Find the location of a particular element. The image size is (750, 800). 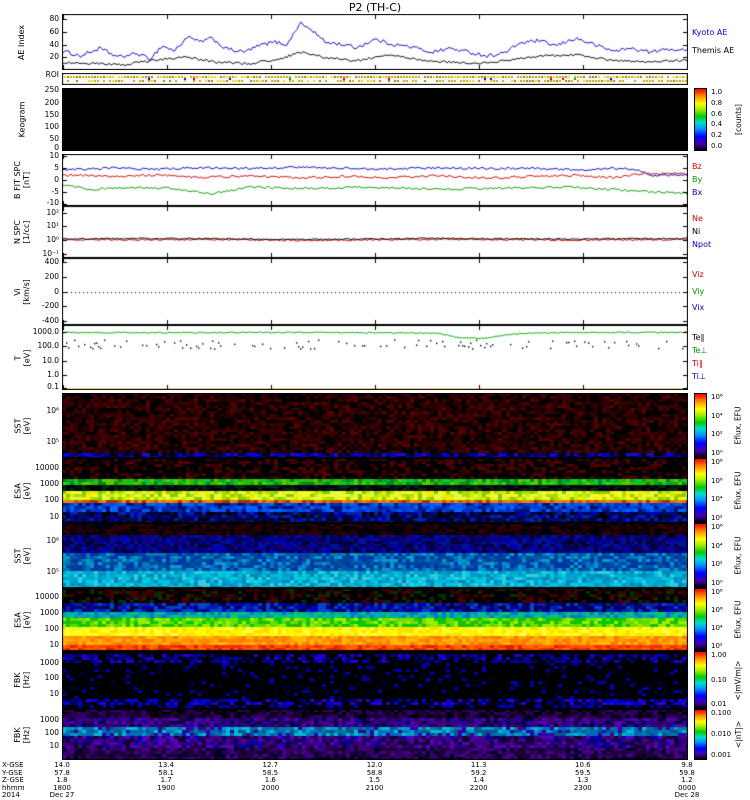

ae-ytick-1: 60 is located at coordinates (54, 31).